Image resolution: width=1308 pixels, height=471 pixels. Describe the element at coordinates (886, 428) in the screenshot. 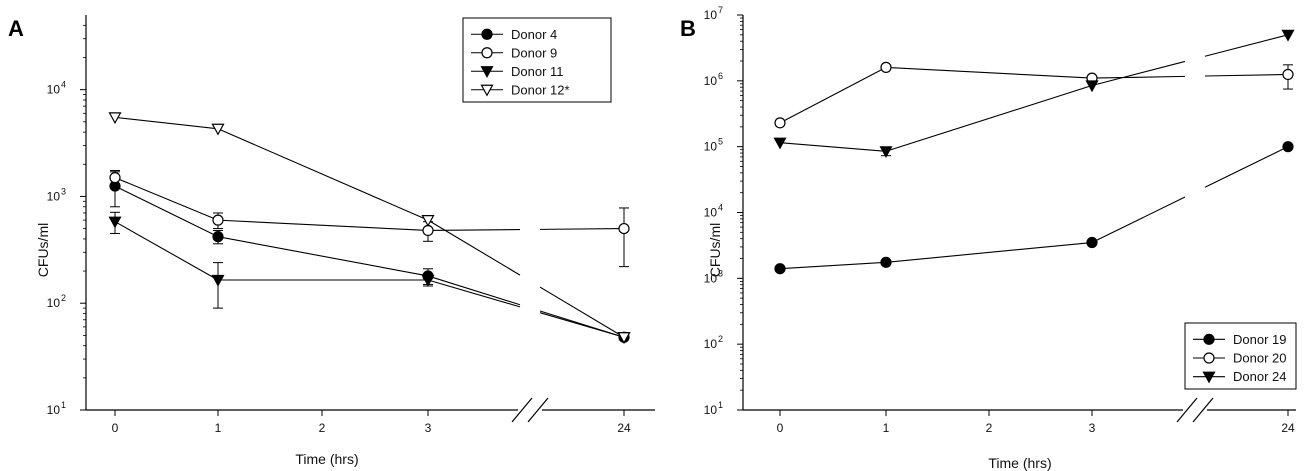

I see `panel-b-x-tick-label: 1` at that location.